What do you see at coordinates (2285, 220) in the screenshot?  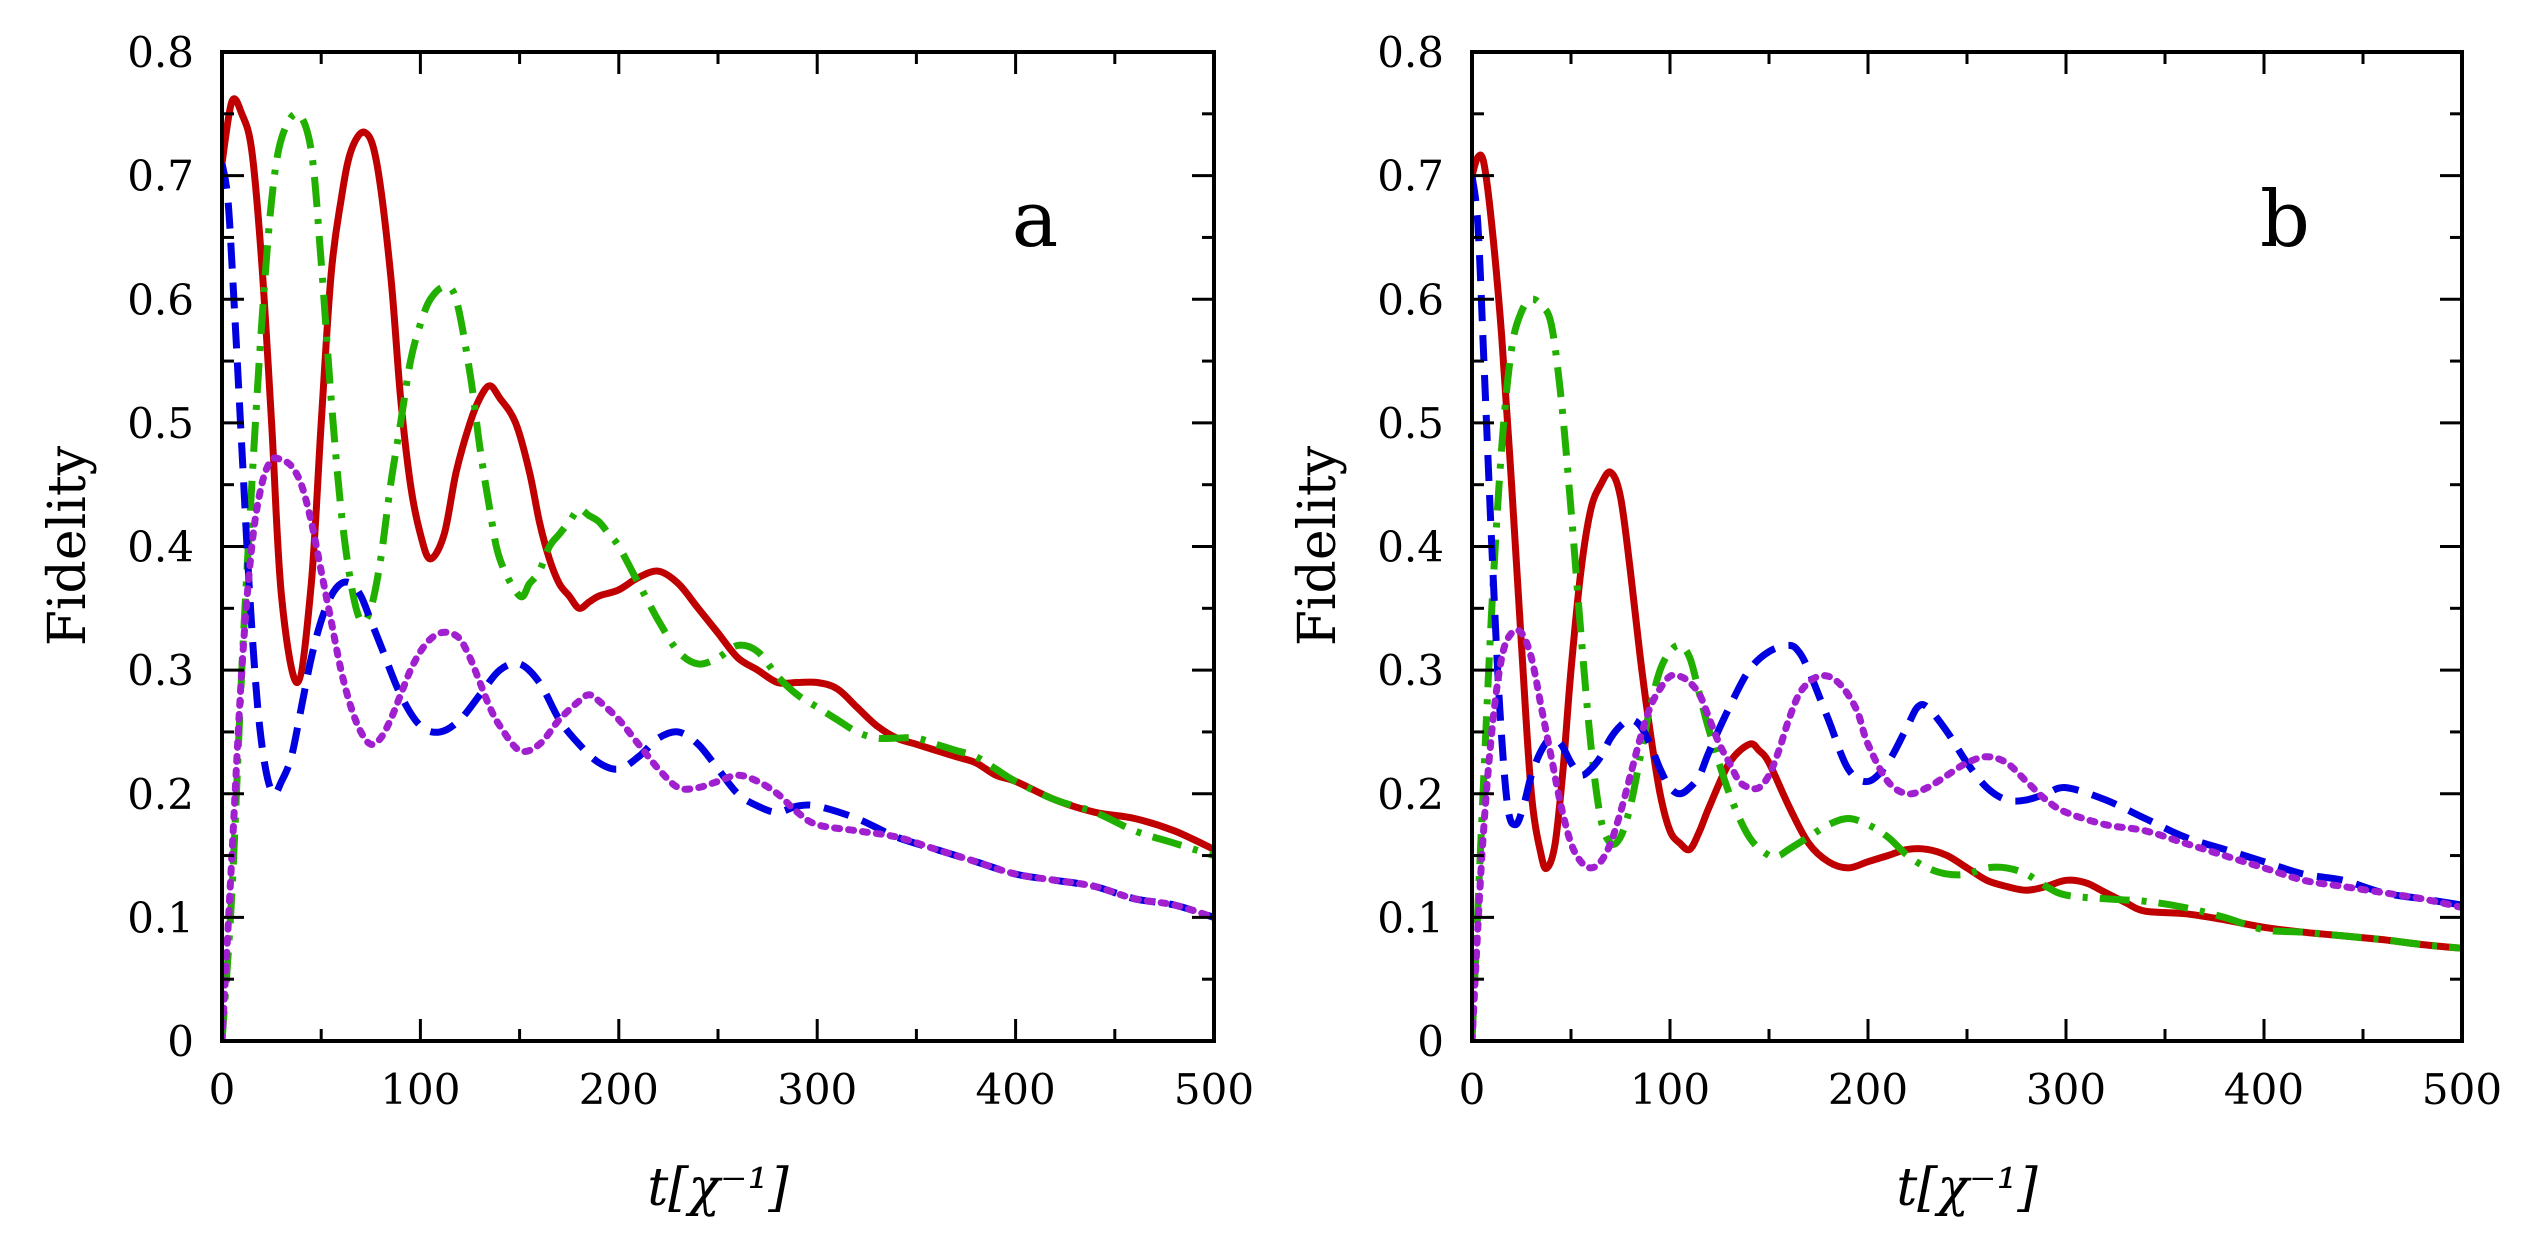 I see `panel-label: b` at bounding box center [2285, 220].